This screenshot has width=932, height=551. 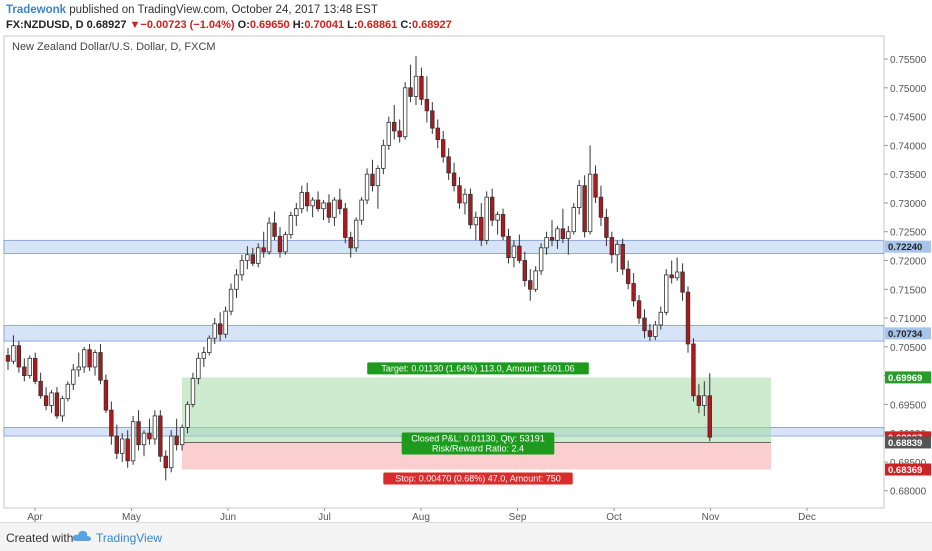 What do you see at coordinates (35, 517) in the screenshot?
I see `x-tick-label-0: Apr` at bounding box center [35, 517].